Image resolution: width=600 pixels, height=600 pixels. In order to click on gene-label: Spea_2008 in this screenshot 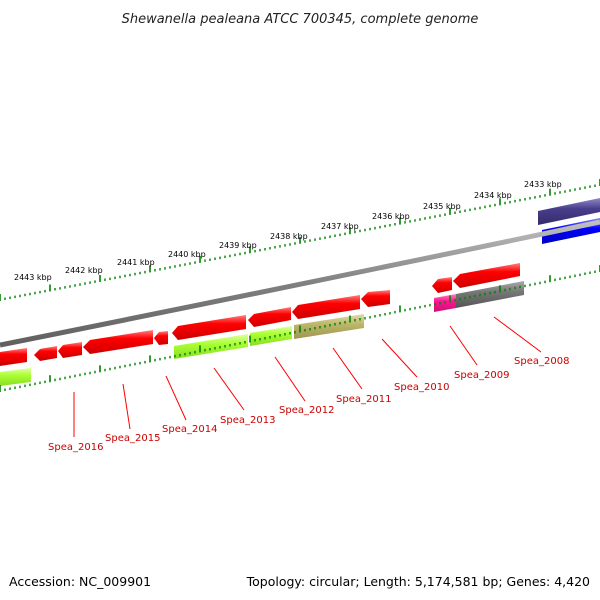, I will do `click(541, 361)`.